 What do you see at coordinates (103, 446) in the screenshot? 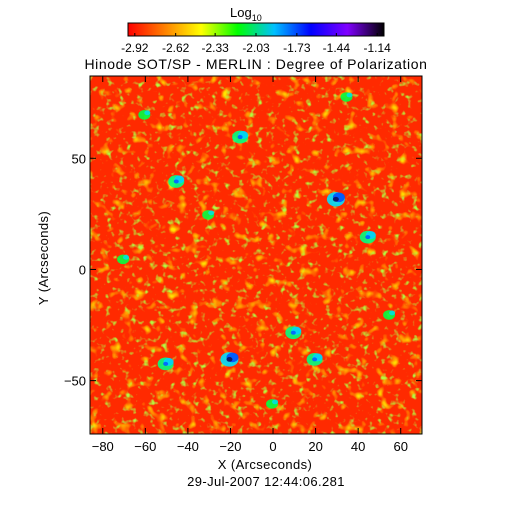
I see `x-tick-label: −80` at bounding box center [103, 446].